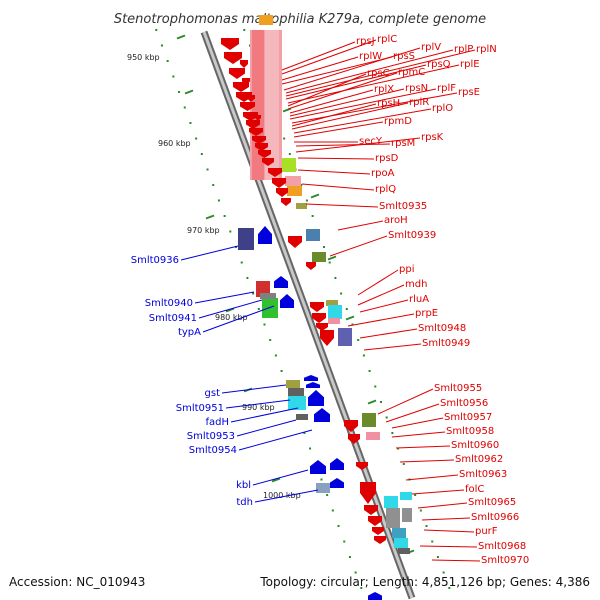  I want to click on forward-gene-label: prpE, so click(426, 313).